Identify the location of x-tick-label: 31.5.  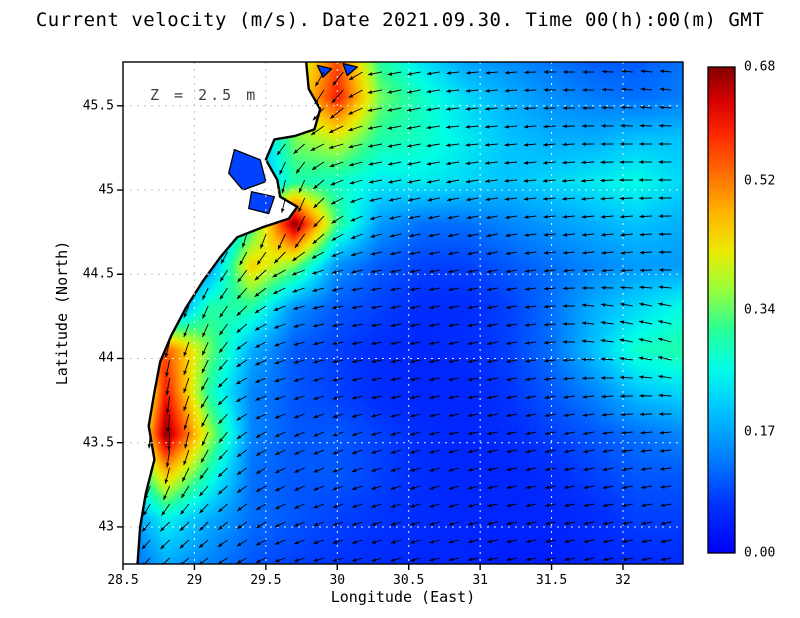
(551, 580).